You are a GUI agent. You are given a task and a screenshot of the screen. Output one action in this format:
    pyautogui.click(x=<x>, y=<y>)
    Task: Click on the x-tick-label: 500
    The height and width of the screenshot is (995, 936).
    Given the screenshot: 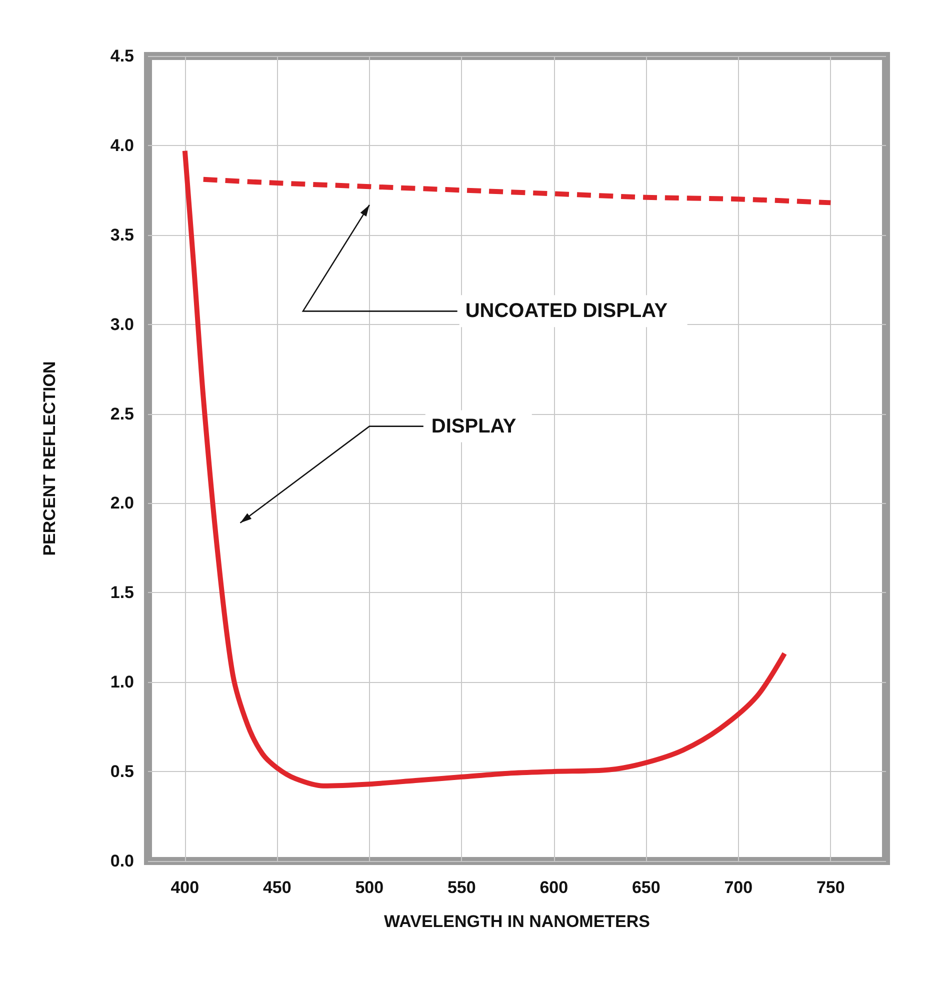 What is the action you would take?
    pyautogui.click(x=369, y=887)
    